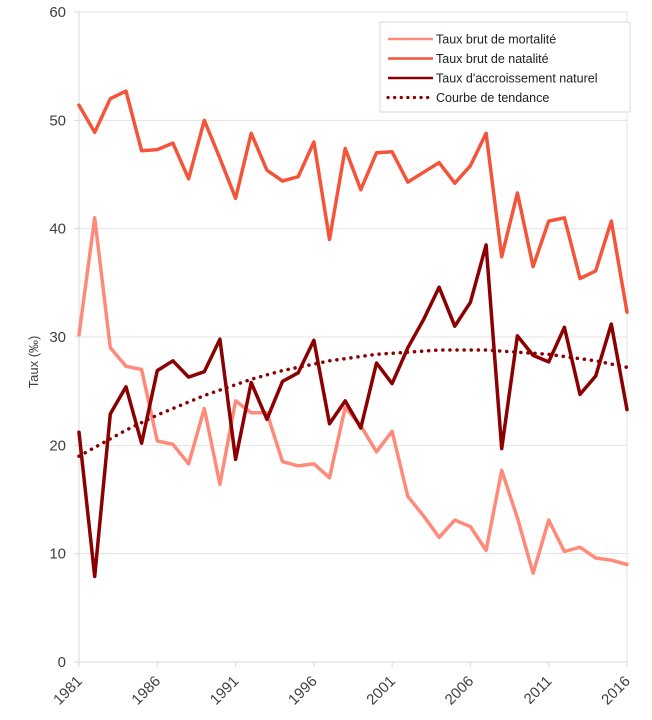 The height and width of the screenshot is (720, 652). Describe the element at coordinates (460, 691) in the screenshot. I see `x-tick-label: 2006` at that location.